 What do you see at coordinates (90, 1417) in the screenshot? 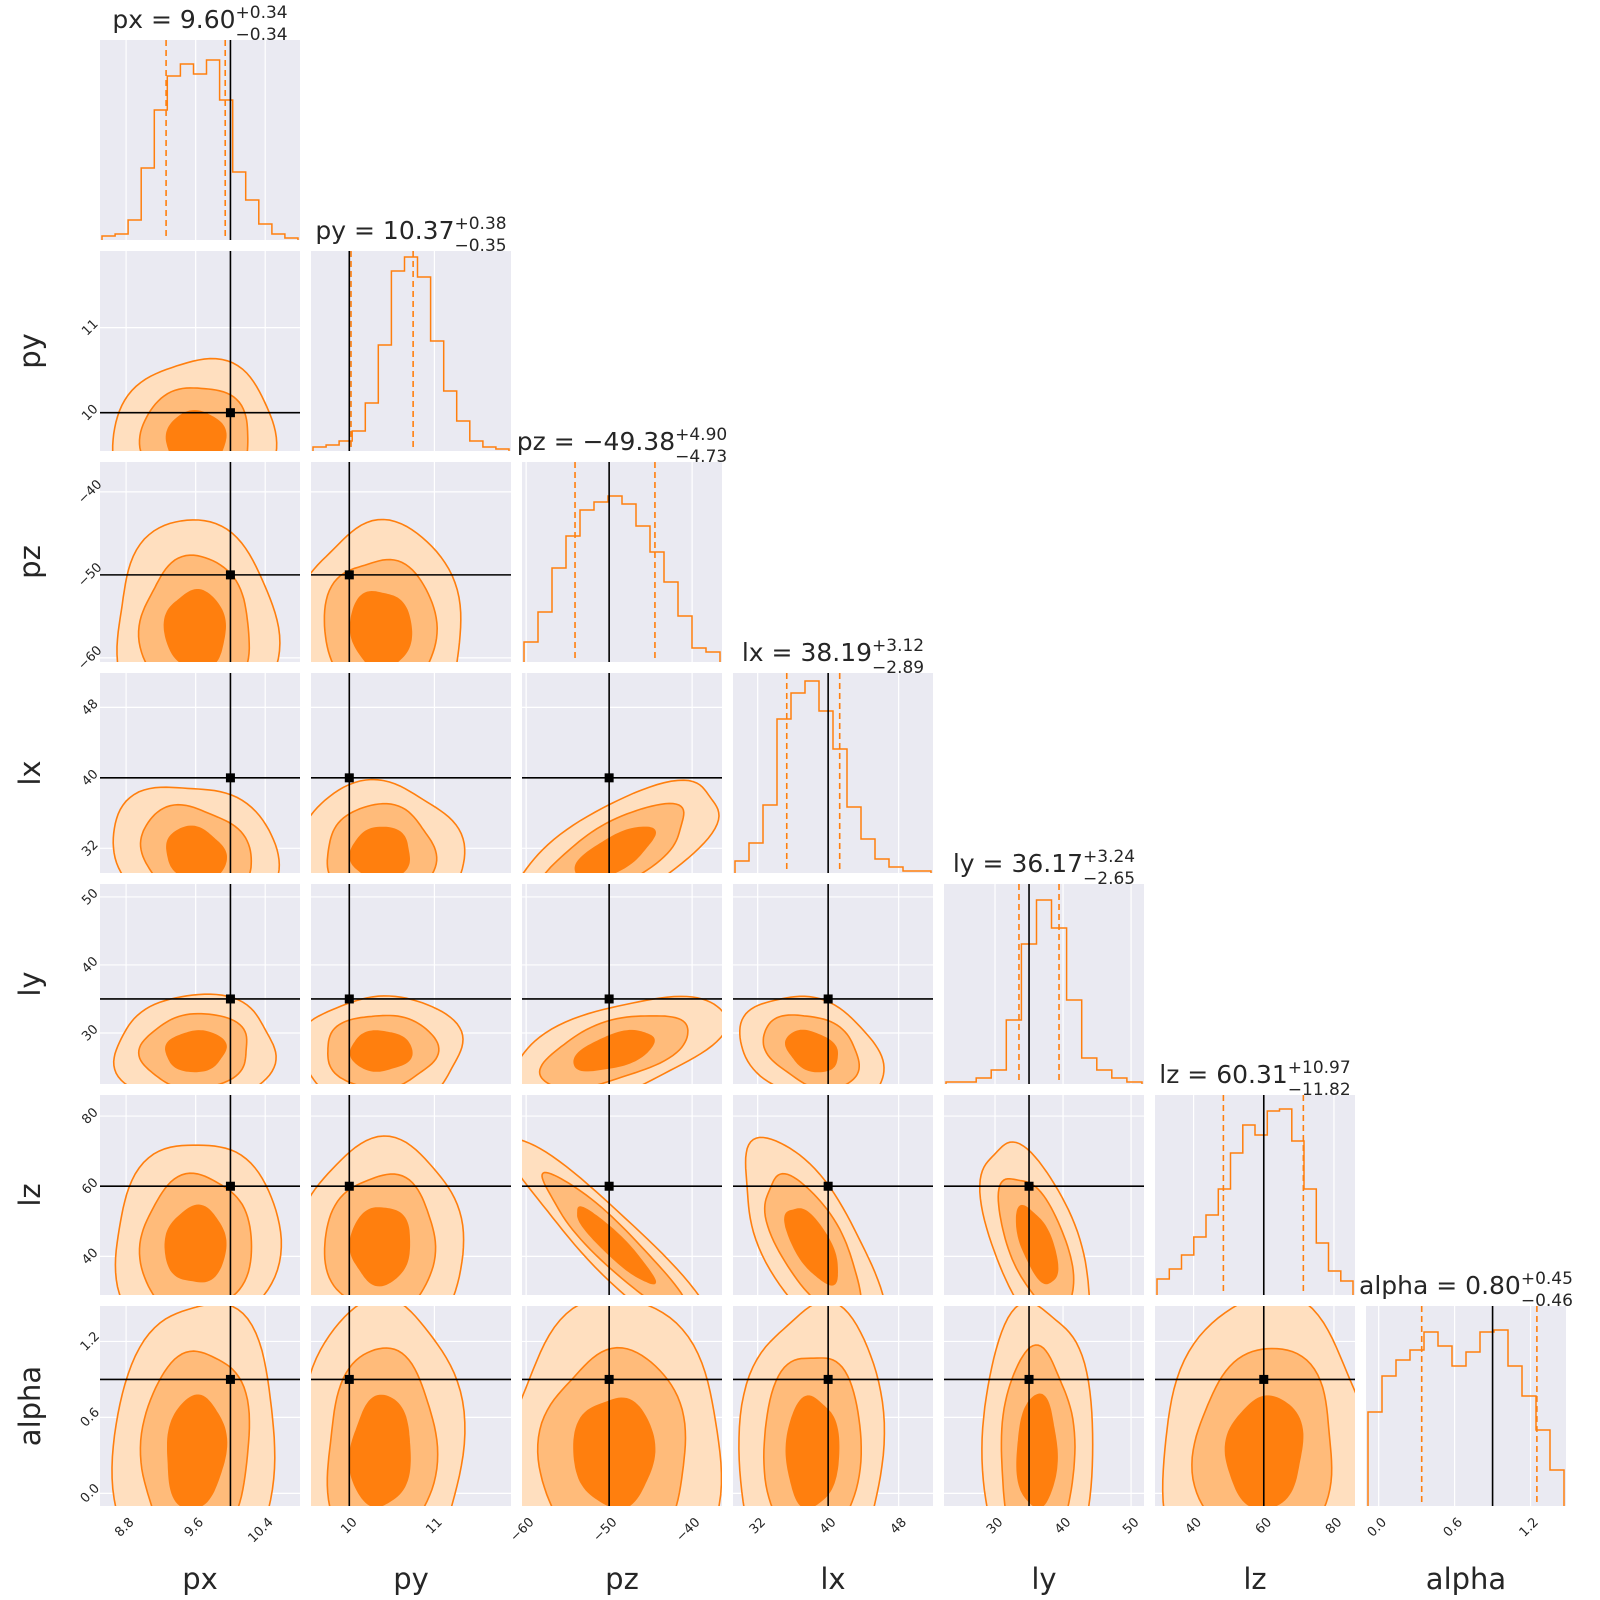
I see `y-tick-label: 0.6` at bounding box center [90, 1417].